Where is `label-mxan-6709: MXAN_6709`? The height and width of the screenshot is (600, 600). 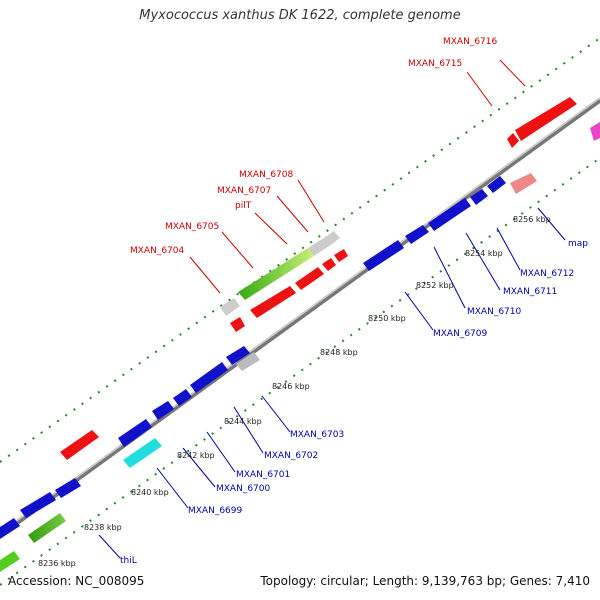
label-mxan-6709: MXAN_6709 is located at coordinates (460, 334).